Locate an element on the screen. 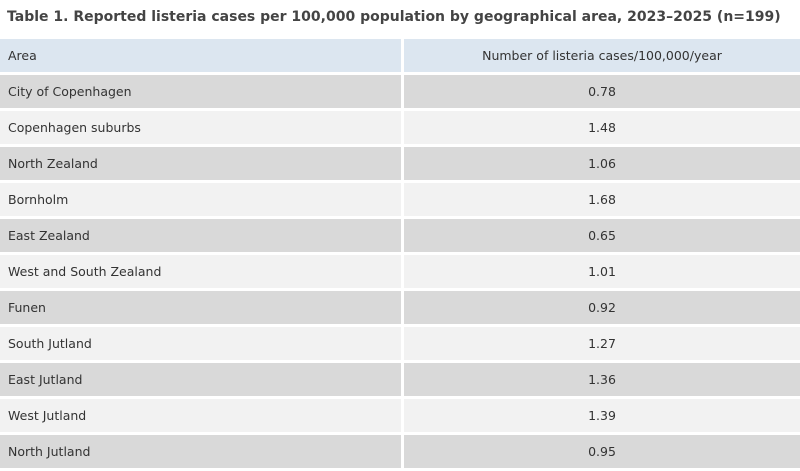 The image size is (800, 471). value-cell: 1.68 is located at coordinates (602, 199).